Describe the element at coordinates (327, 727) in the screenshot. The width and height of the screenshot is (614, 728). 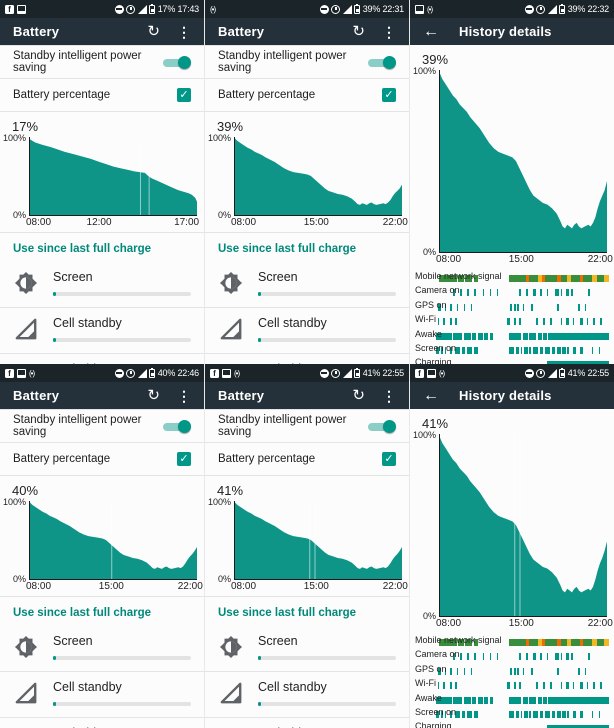
I see `usage-body: Android OS` at that location.